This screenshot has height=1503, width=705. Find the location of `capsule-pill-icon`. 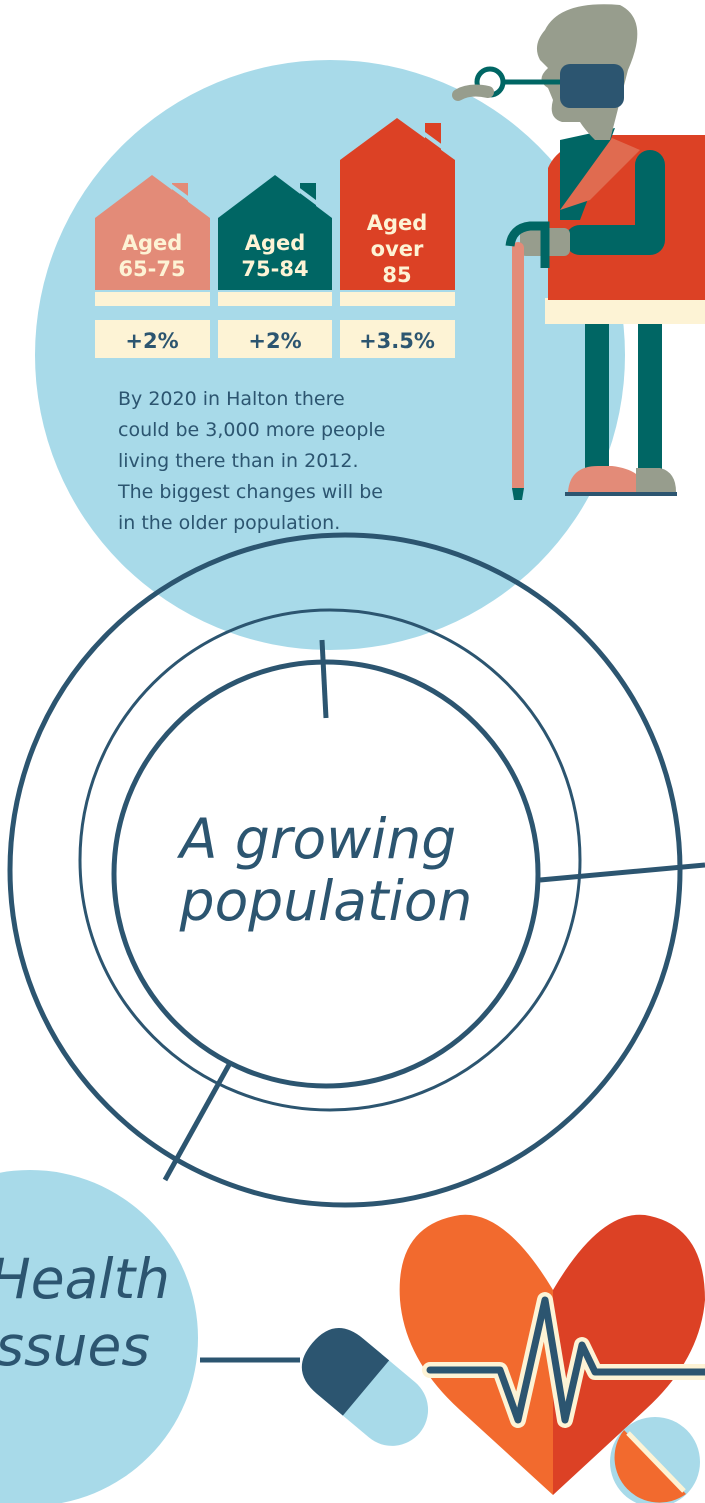

capsule-pill-icon is located at coordinates (365, 1387).